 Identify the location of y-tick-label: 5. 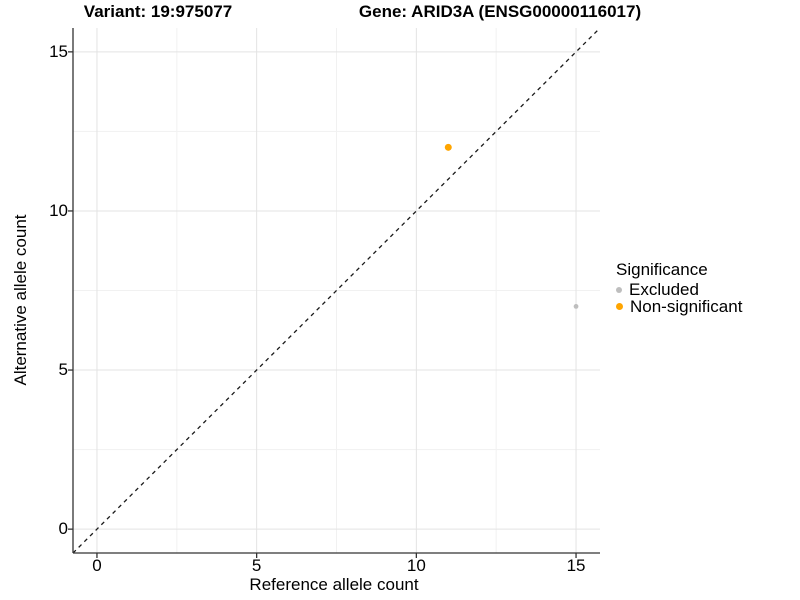
(63, 370).